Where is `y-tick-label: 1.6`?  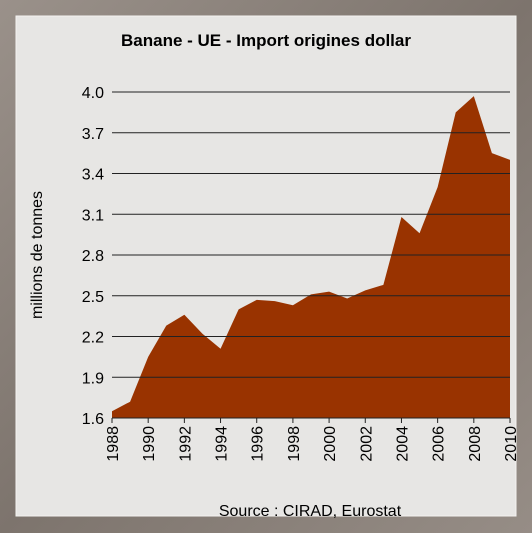 y-tick-label: 1.6 is located at coordinates (93, 419).